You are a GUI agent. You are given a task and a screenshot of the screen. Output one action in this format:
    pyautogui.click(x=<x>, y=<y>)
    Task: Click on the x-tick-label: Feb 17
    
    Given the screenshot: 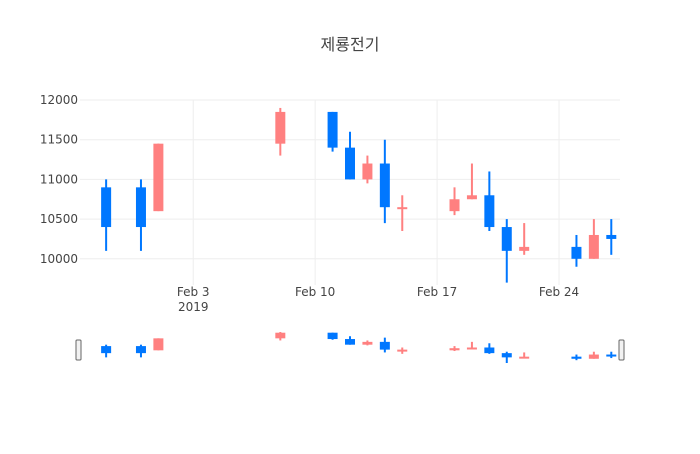 What is the action you would take?
    pyautogui.click(x=437, y=292)
    